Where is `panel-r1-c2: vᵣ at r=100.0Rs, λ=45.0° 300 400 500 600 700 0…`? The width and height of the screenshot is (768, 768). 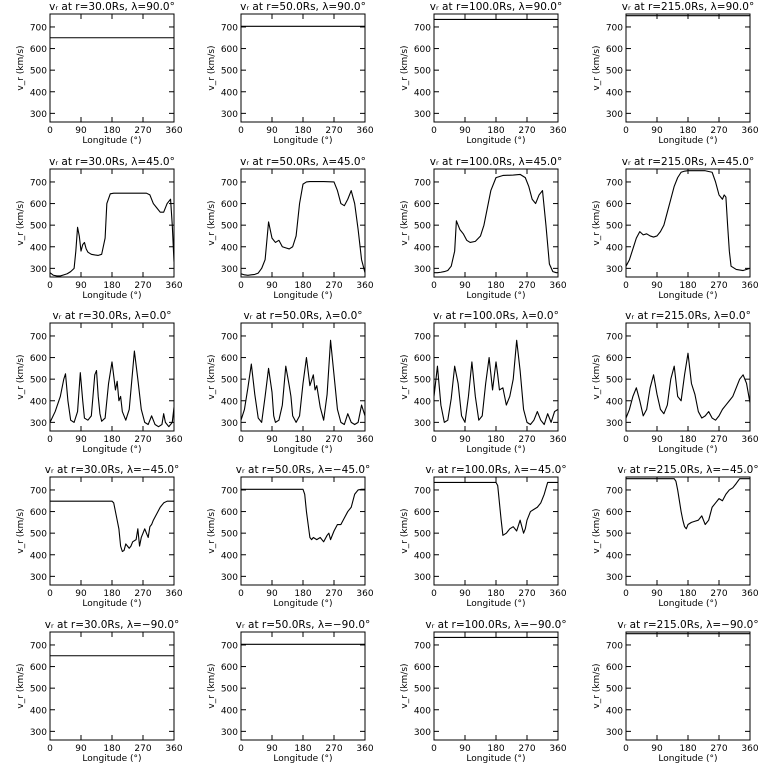 panel-r1-c2: vᵣ at r=100.0Rs, λ=45.0° 300 400 500 600 700 0… is located at coordinates (483, 228).